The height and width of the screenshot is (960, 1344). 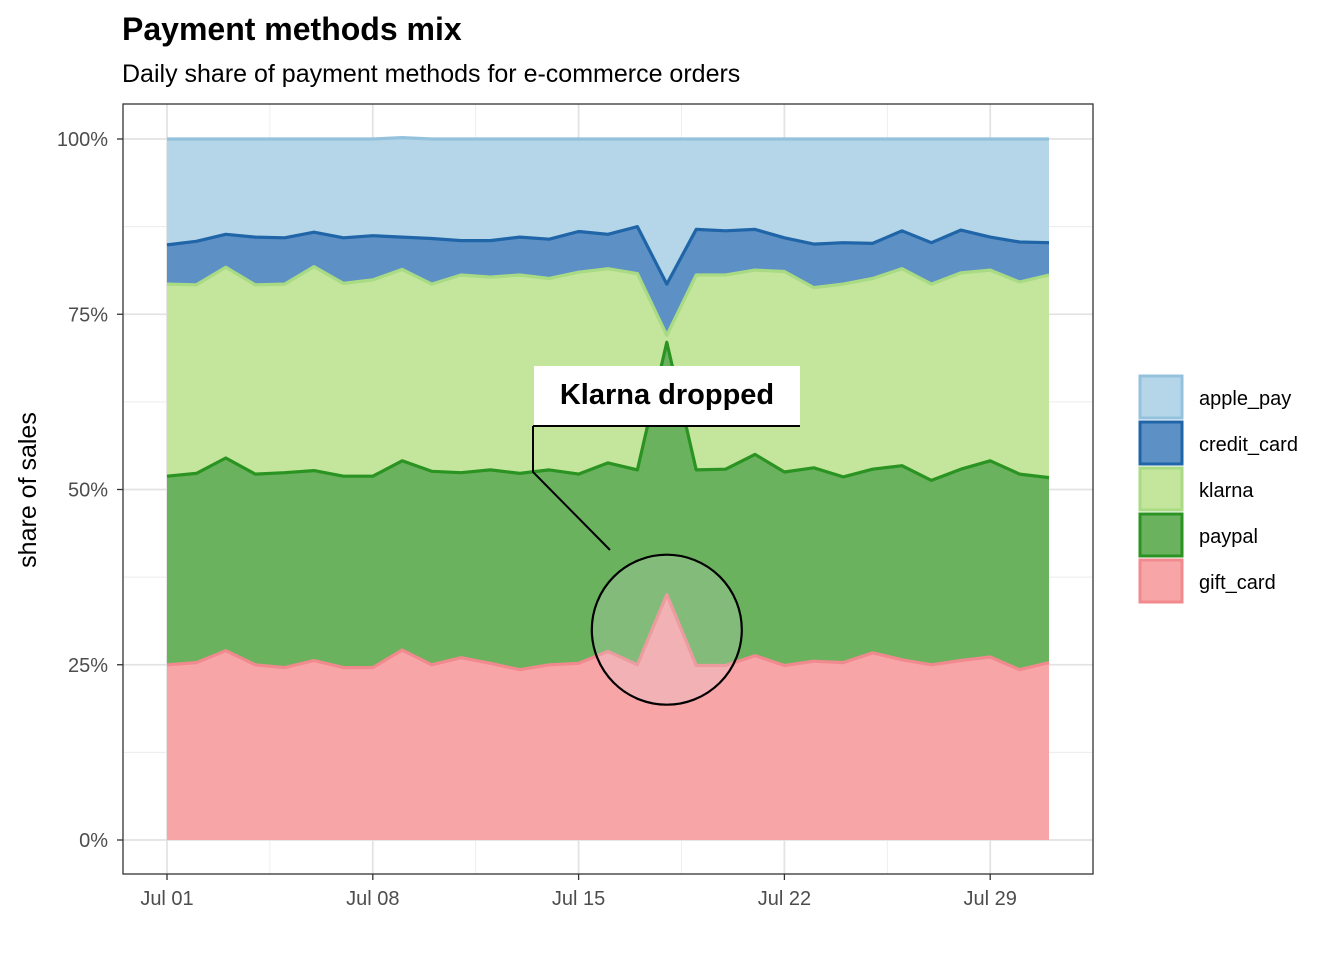 I want to click on y-tick-label: 100%, so click(x=82, y=140).